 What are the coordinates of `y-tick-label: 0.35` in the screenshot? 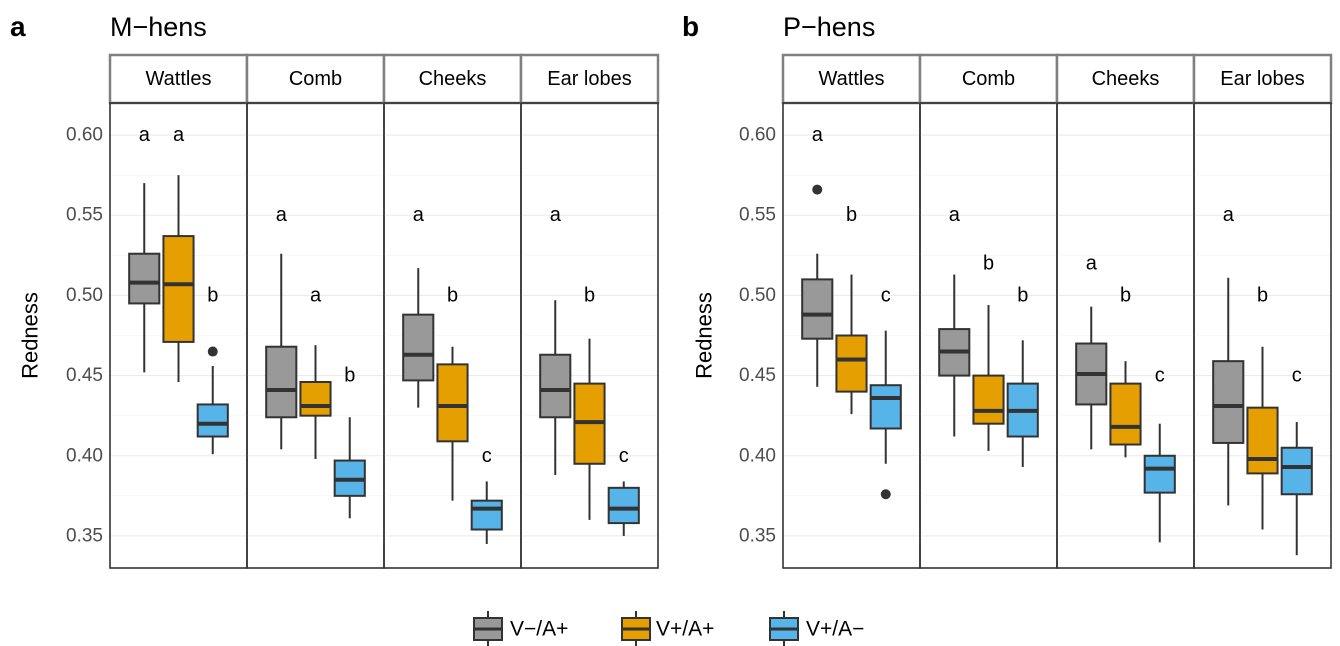 It's located at (84, 535).